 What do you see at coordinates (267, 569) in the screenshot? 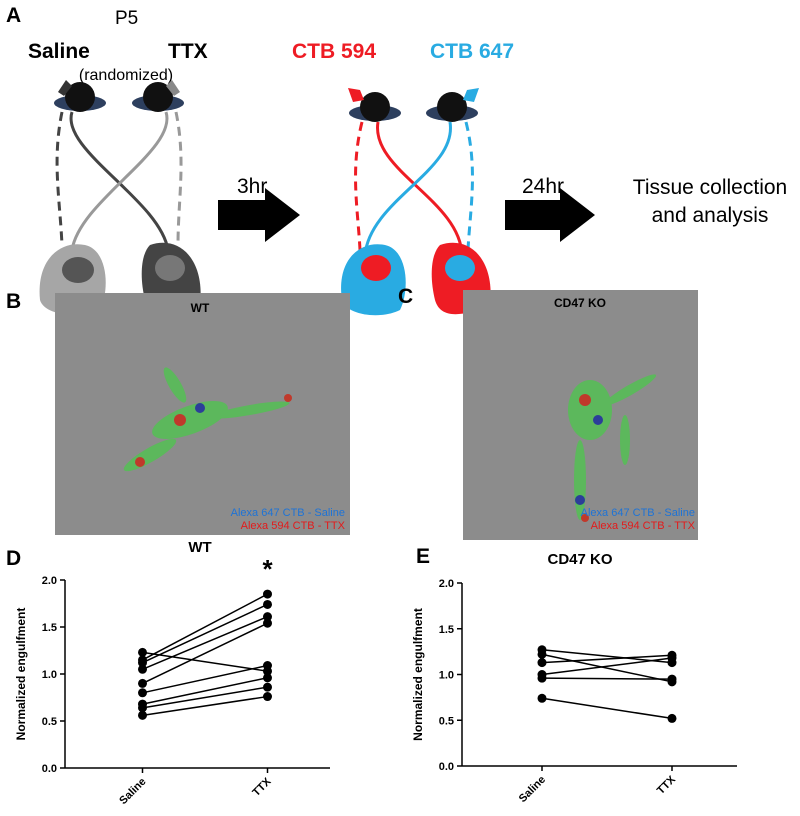
I see `significance: *` at bounding box center [267, 569].